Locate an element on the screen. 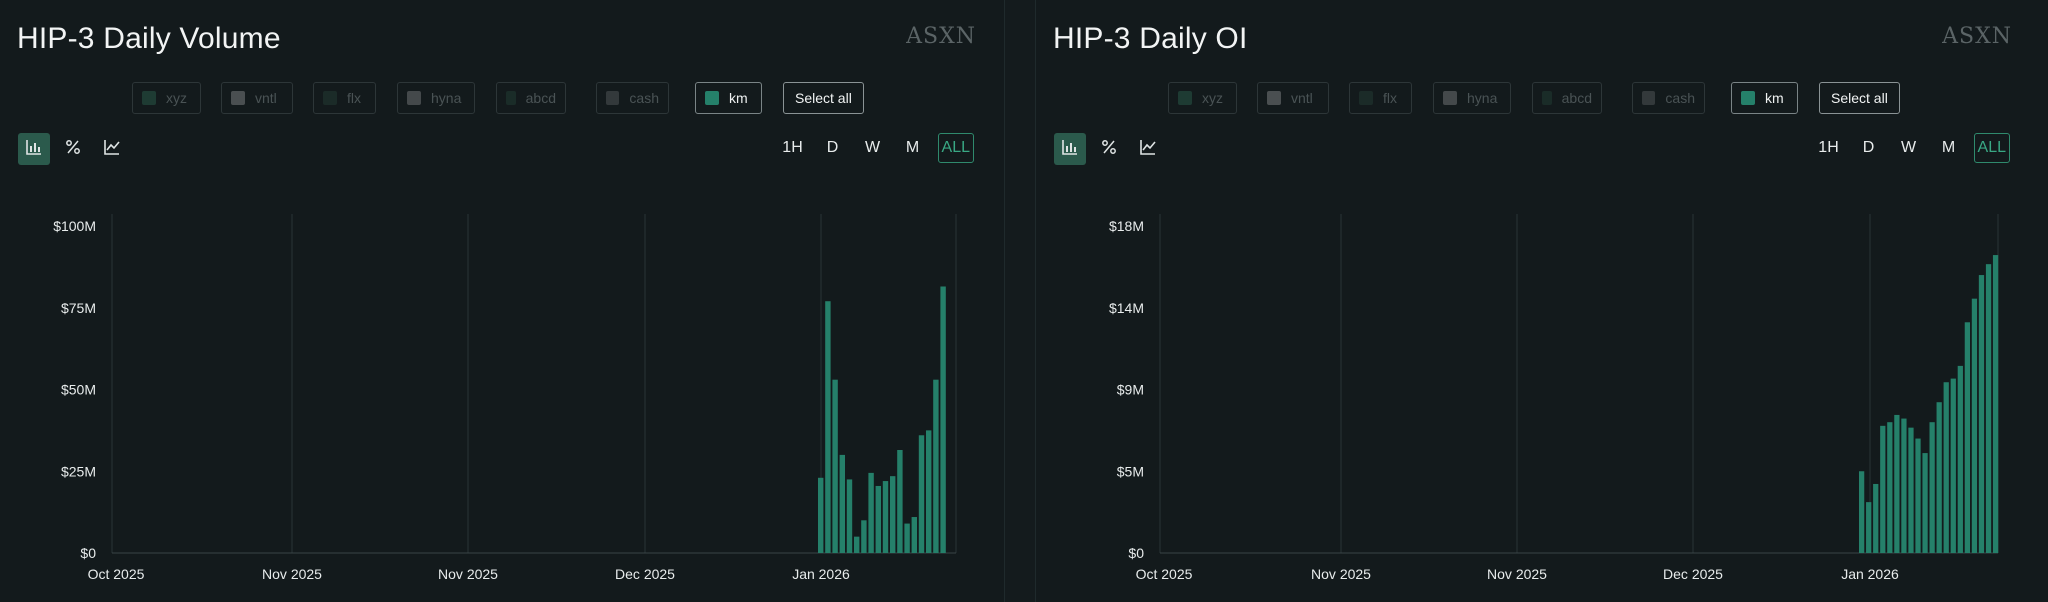  bar-chart-icon is located at coordinates (1070, 149).